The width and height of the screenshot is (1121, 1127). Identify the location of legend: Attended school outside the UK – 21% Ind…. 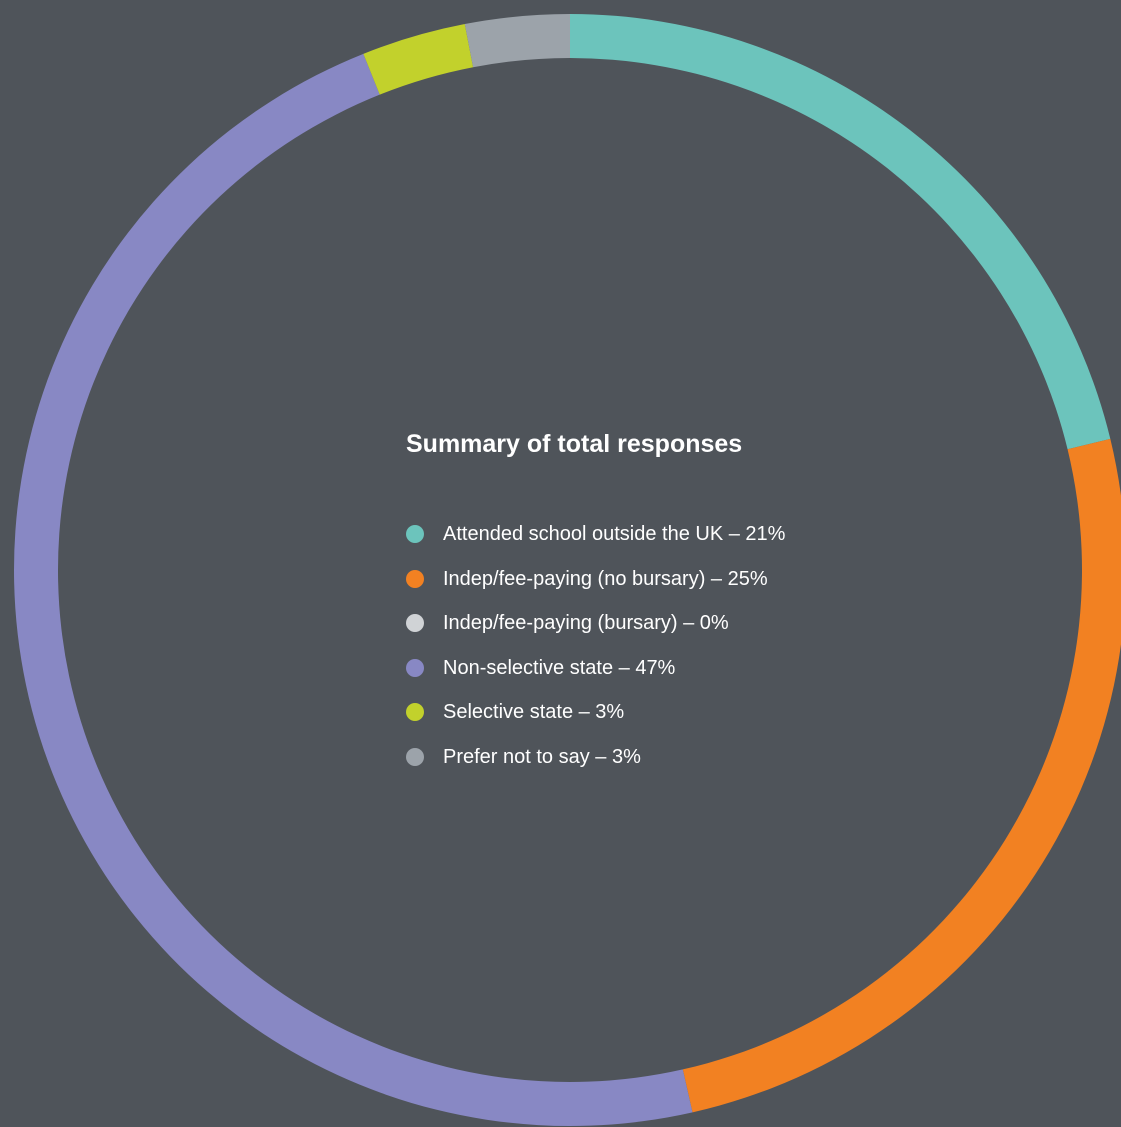
(686, 645).